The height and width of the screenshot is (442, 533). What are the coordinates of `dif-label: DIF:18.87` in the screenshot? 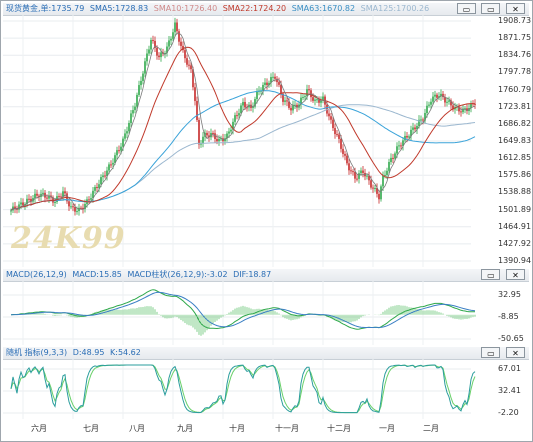 It's located at (252, 274).